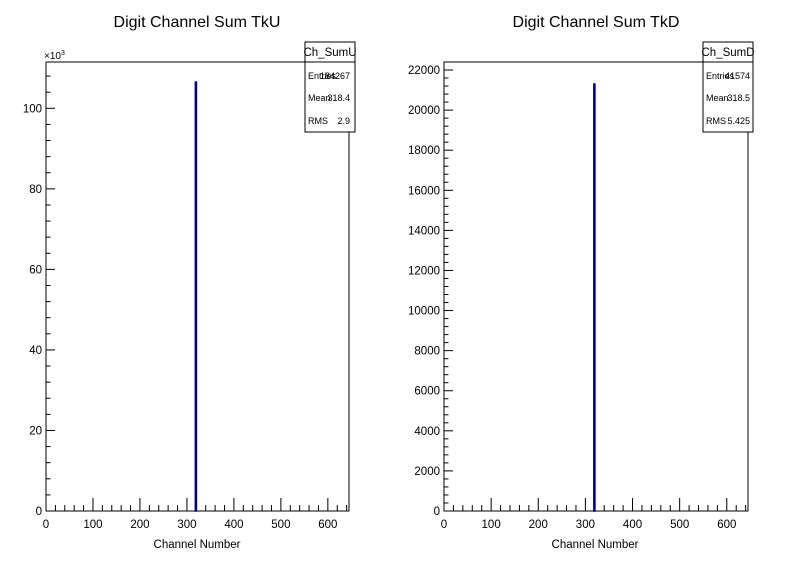  What do you see at coordinates (738, 98) in the screenshot?
I see `stats-value-mean: 318.5` at bounding box center [738, 98].